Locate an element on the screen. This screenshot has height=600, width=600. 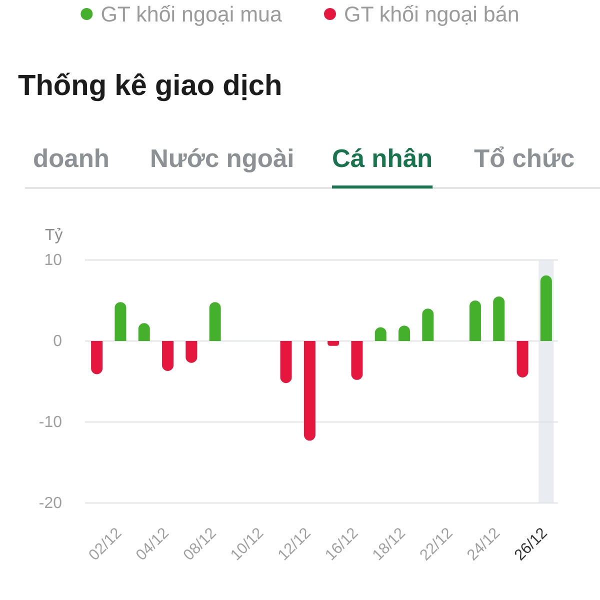
y-tick-label: 0 is located at coordinates (57, 341).